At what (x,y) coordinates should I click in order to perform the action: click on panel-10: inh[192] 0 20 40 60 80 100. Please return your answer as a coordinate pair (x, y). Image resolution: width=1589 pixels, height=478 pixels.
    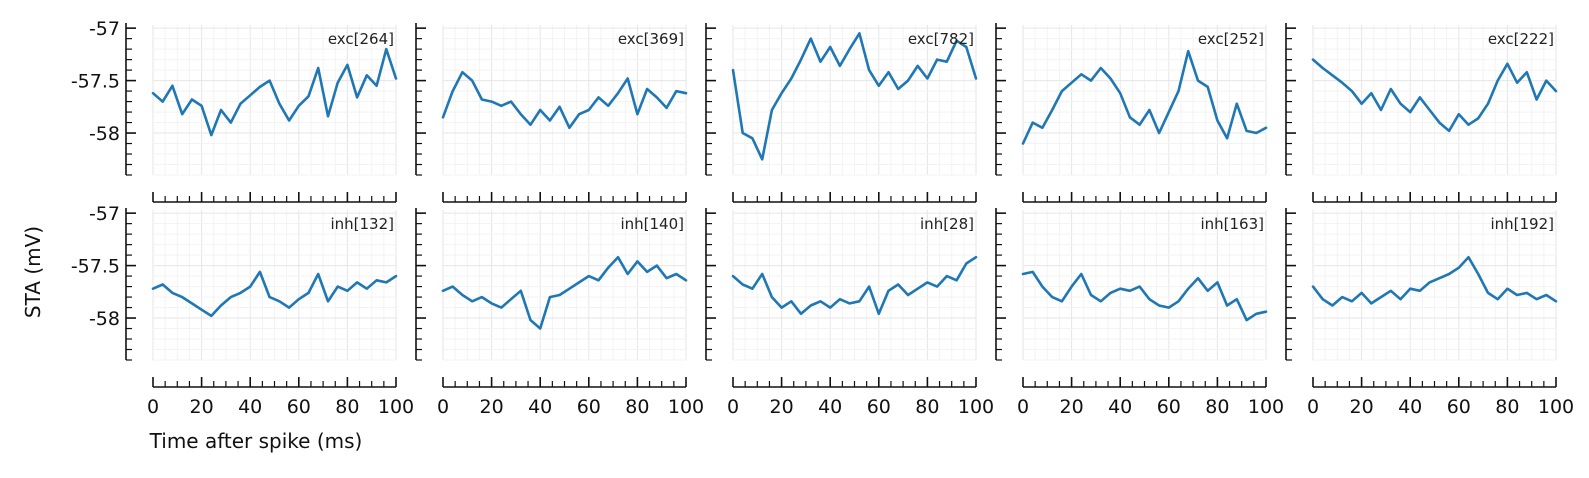
    Looking at the image, I should click on (1429, 313).